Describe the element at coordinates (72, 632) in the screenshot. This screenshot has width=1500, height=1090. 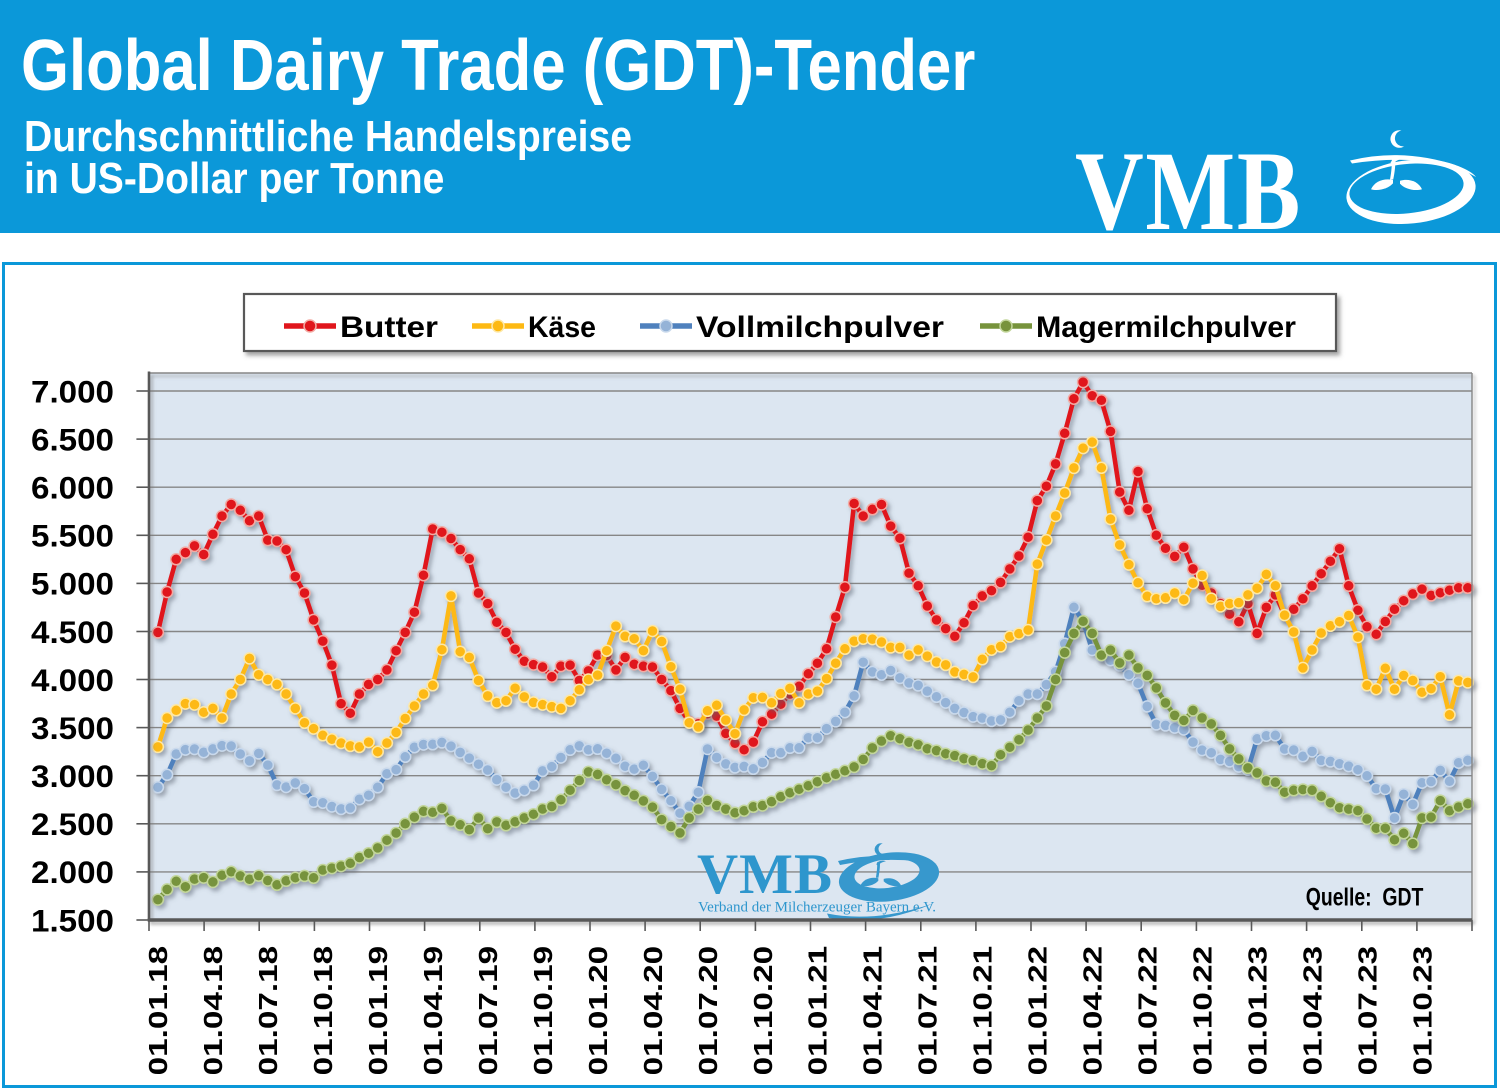
I see `svg-text: 4.500` at that location.